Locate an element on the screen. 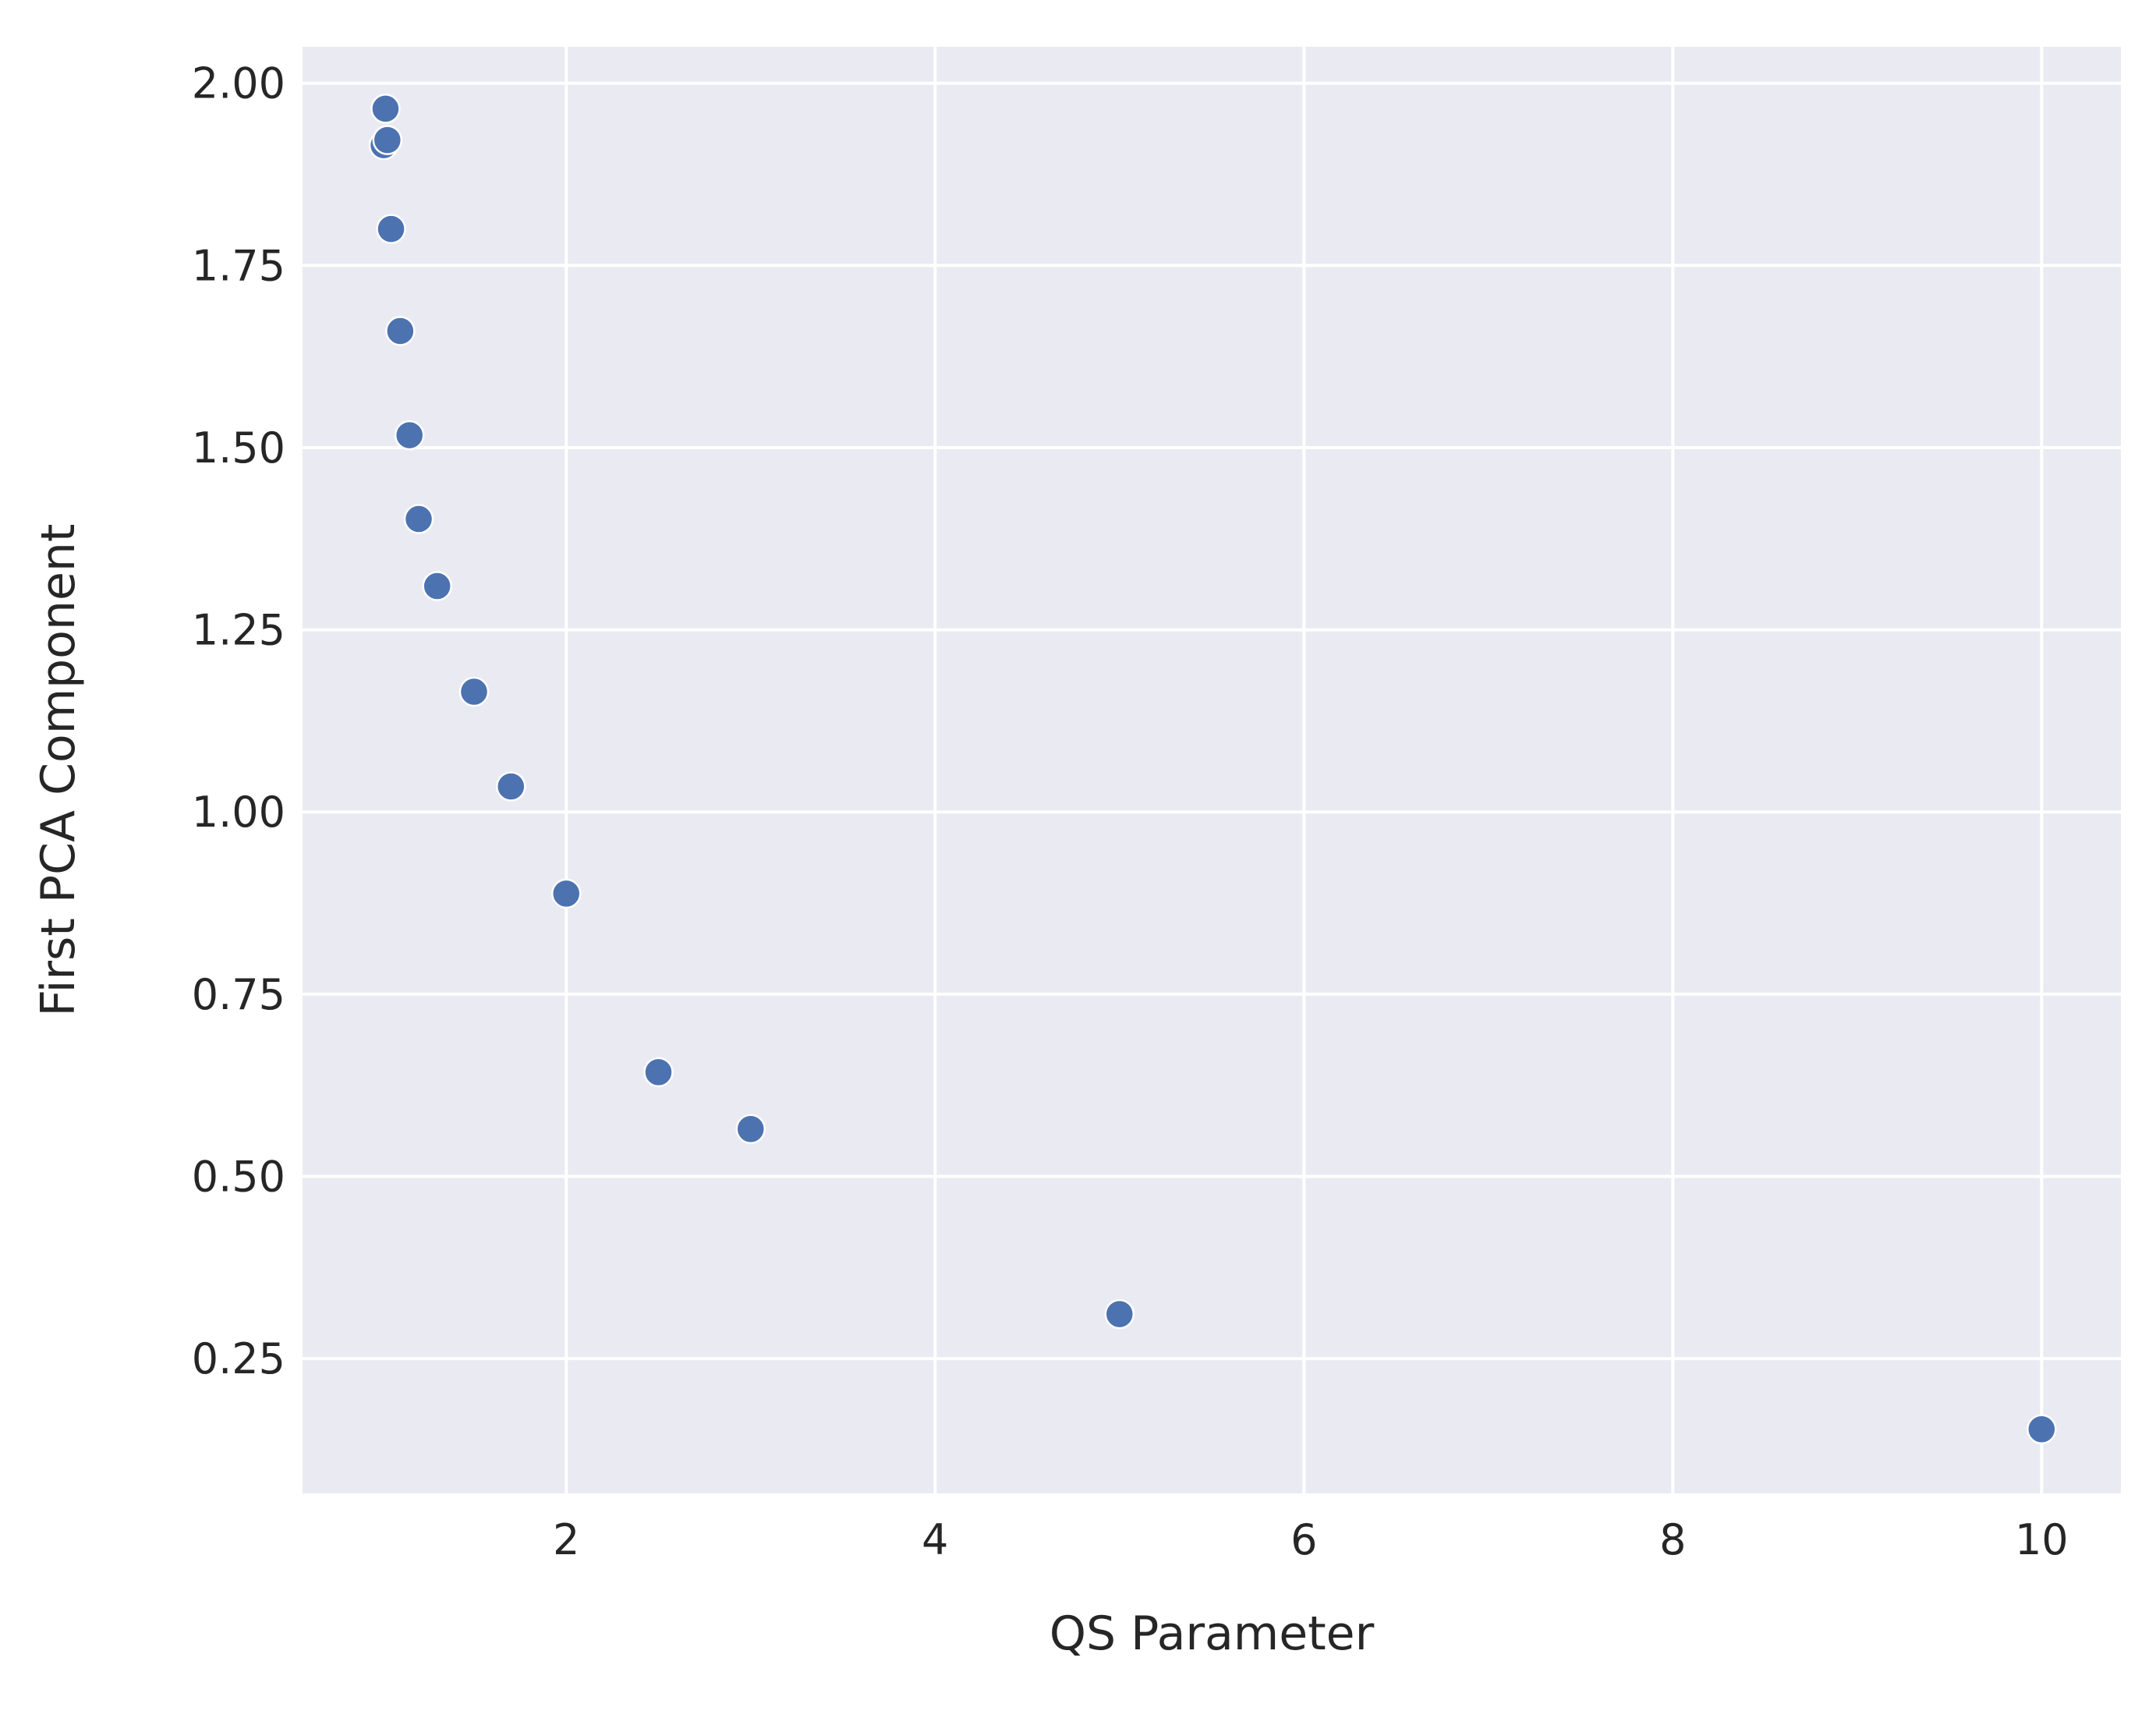 This screenshot has height=1725, width=2156. y-tick-label: 0.50 is located at coordinates (239, 1176).